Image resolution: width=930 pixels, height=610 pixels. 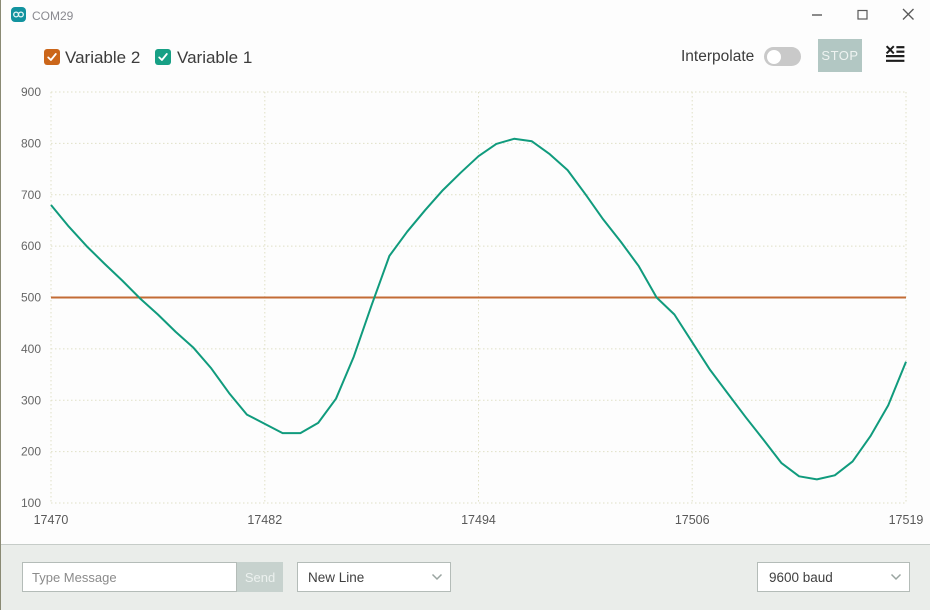 What do you see at coordinates (264, 520) in the screenshot?
I see `svg-text: 17482` at bounding box center [264, 520].